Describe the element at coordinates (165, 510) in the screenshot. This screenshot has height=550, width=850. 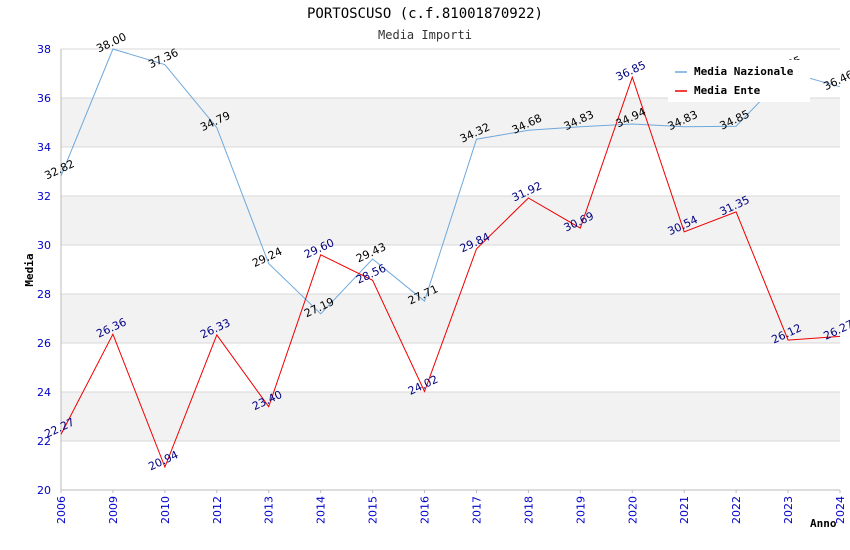
I see `x-tick-label: 2010` at that location.